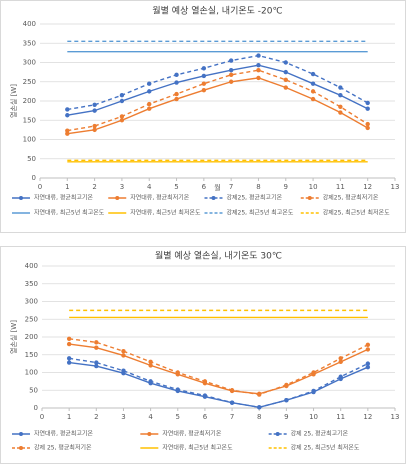 This screenshot has width=406, height=464. Describe the element at coordinates (36, 408) in the screenshot. I see `y-tick-label: 0` at that location.